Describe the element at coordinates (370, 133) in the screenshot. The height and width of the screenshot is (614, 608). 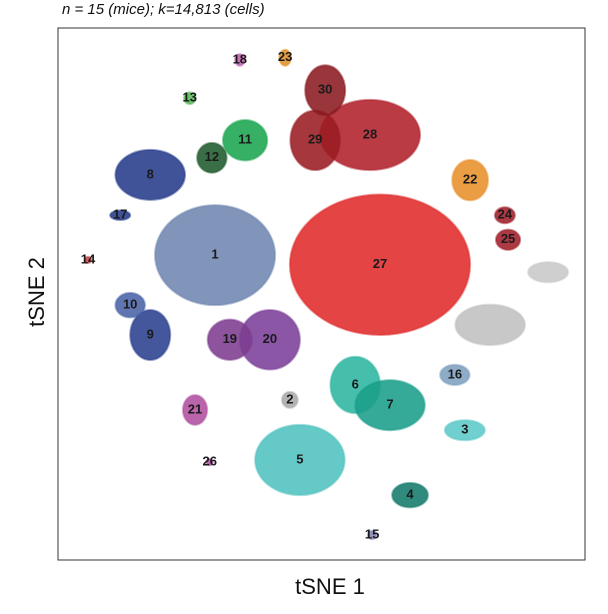
I see `cluster-label: 28` at that location.